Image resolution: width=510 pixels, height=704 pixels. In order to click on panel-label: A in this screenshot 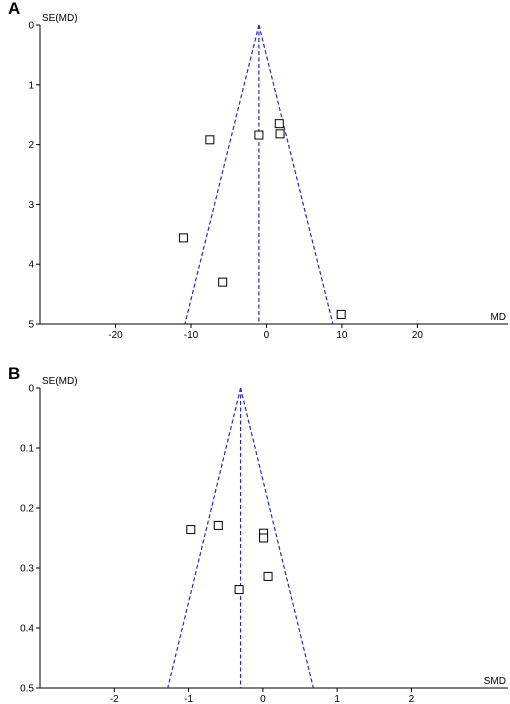, I will do `click(14, 9)`.